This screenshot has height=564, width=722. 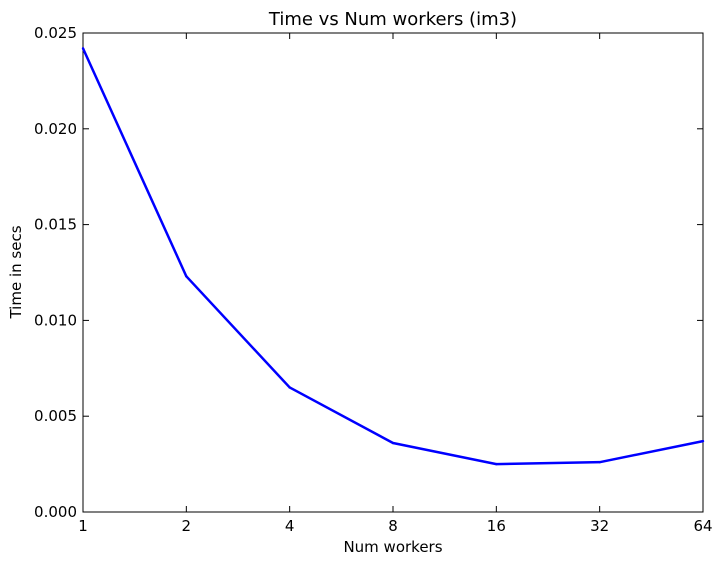 I want to click on y-axis-label: Time in secs, so click(x=16, y=272).